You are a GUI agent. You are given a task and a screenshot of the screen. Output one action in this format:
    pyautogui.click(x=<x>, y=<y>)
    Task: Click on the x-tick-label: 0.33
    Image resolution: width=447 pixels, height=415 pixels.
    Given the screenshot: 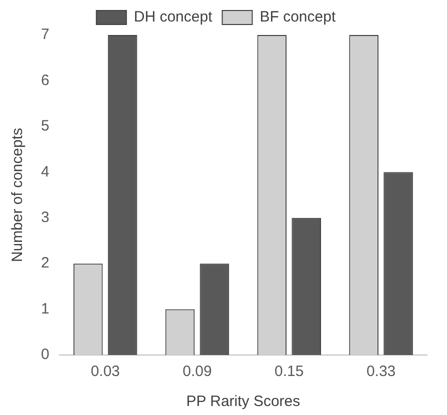 What is the action you would take?
    pyautogui.click(x=381, y=371)
    